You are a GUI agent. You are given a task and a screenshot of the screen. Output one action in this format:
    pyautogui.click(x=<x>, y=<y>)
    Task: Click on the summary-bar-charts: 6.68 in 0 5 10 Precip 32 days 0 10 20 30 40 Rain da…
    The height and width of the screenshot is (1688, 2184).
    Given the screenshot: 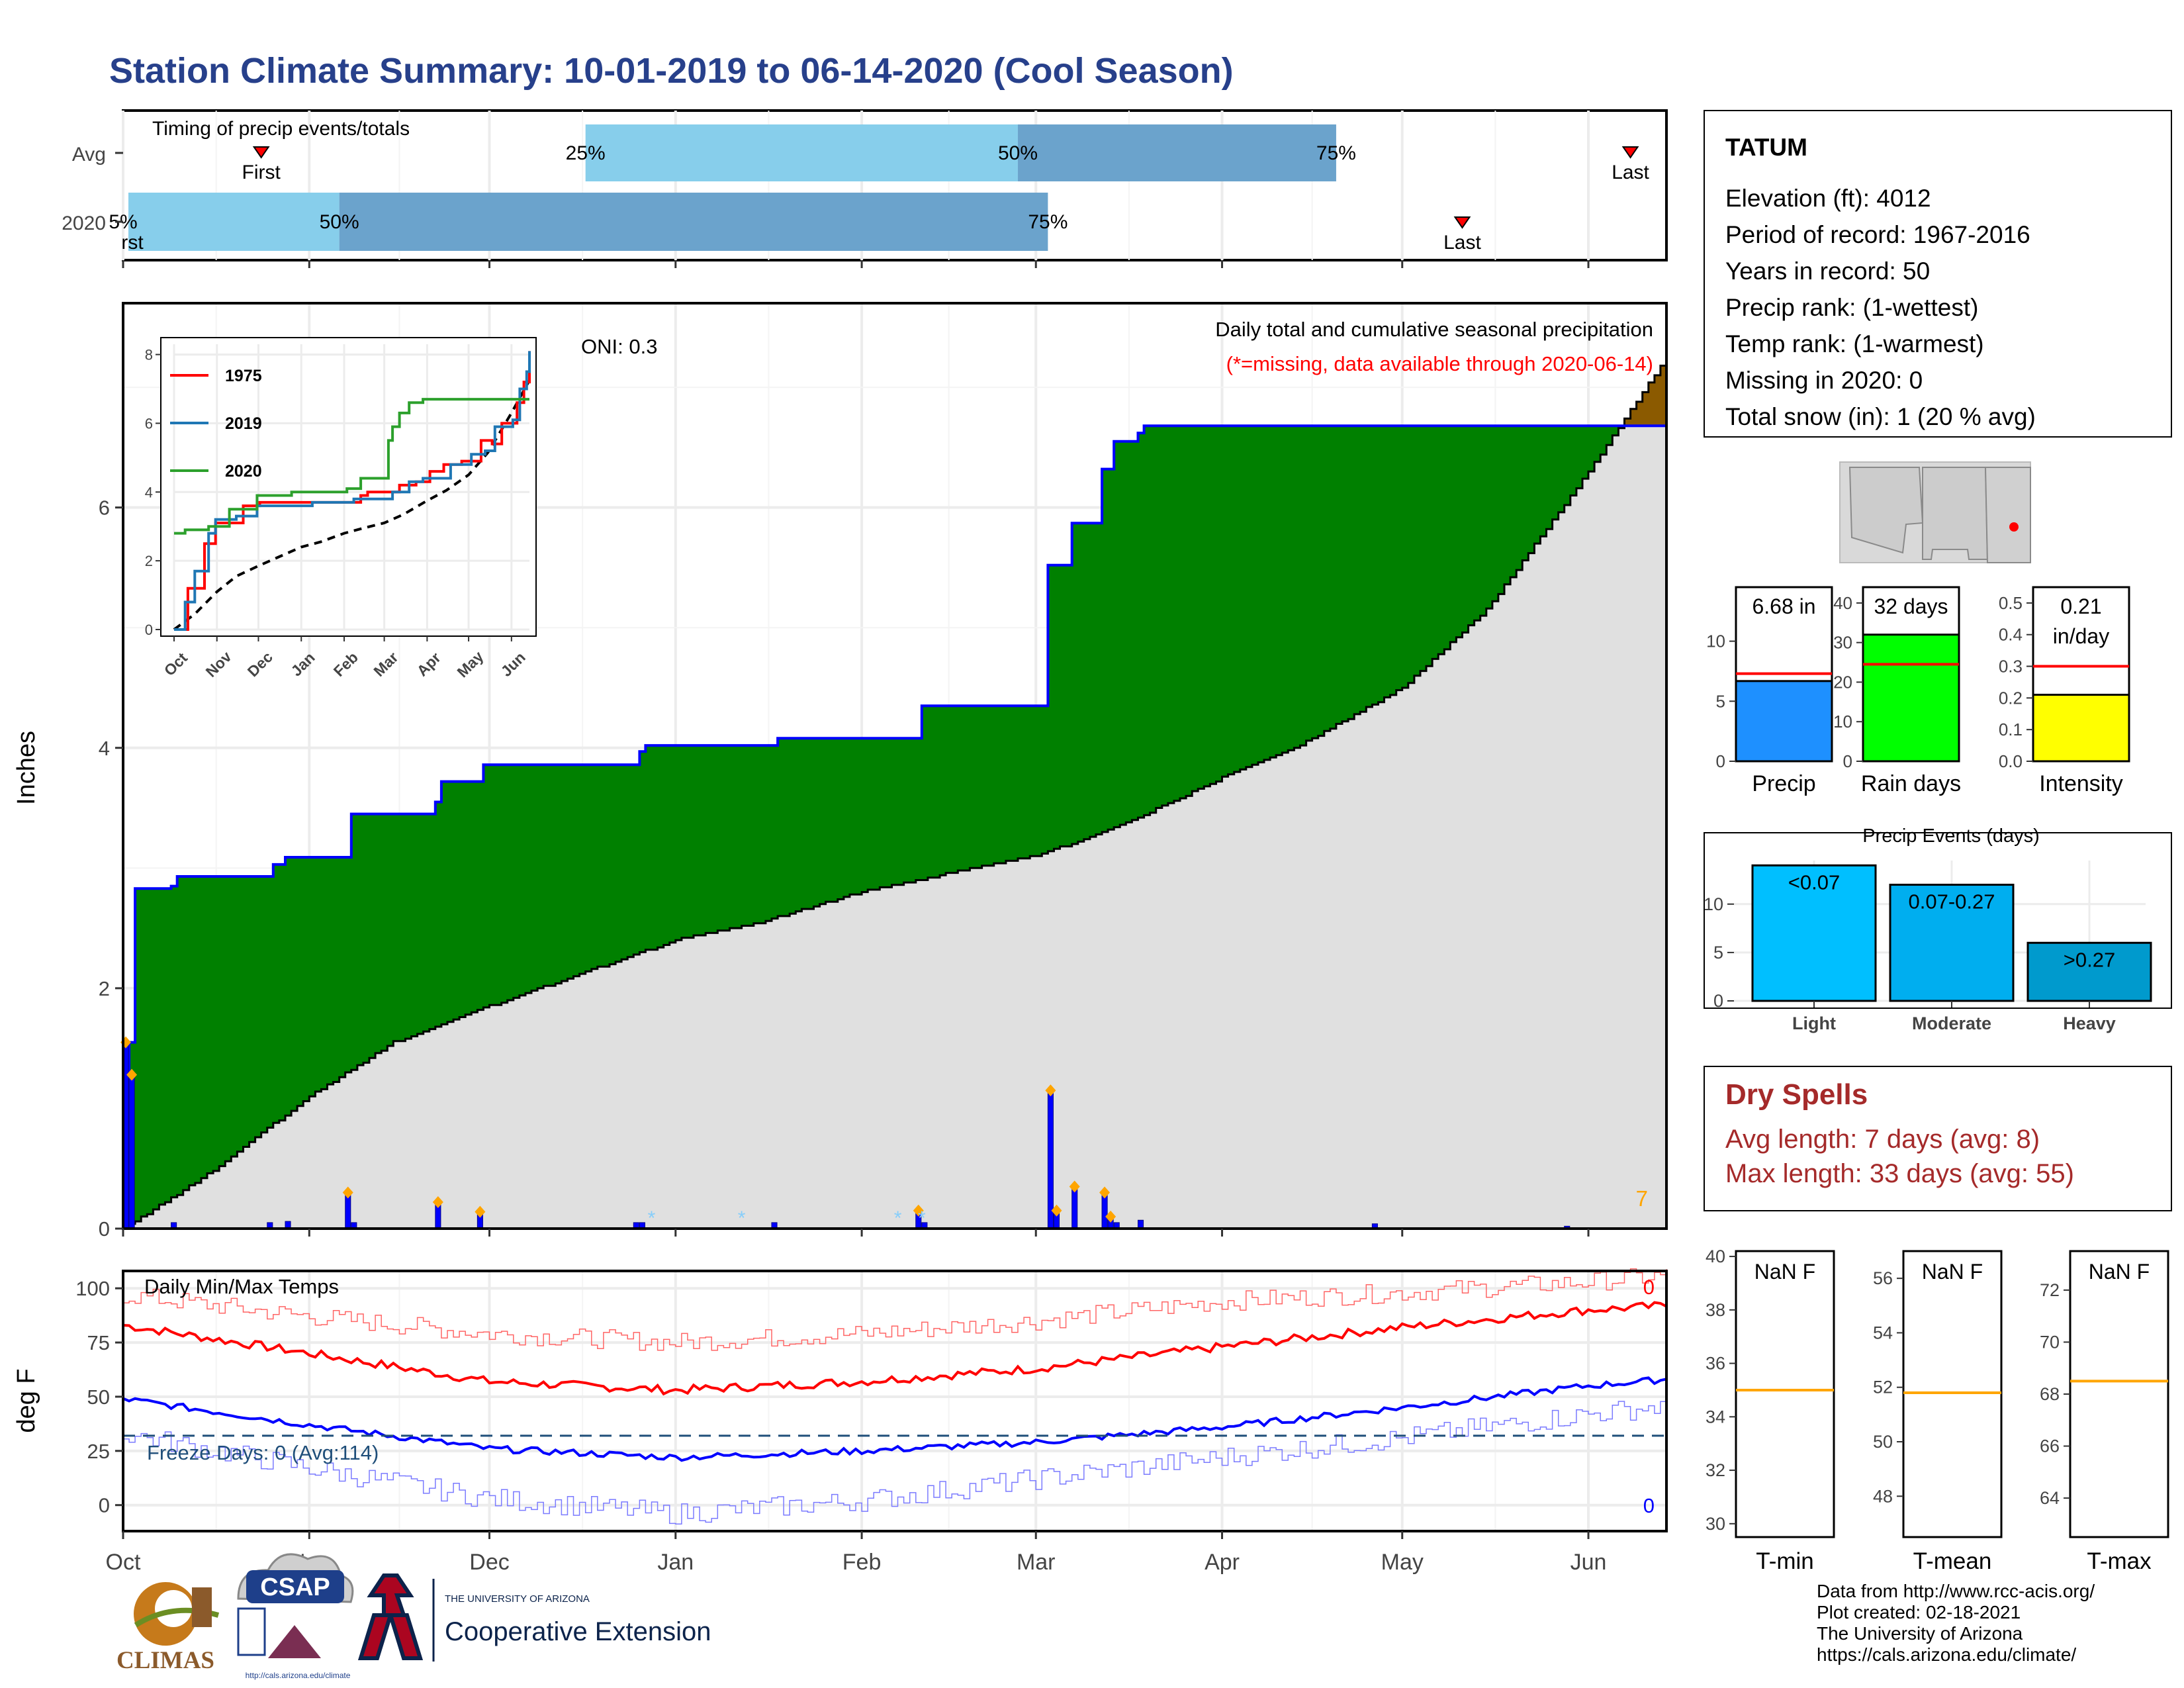 What is the action you would take?
    pyautogui.click(x=1918, y=691)
    